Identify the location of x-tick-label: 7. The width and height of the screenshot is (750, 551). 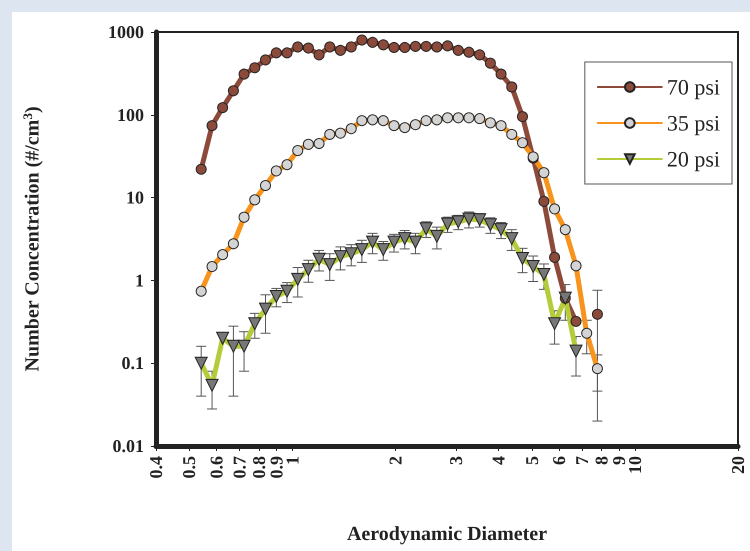
(582, 460).